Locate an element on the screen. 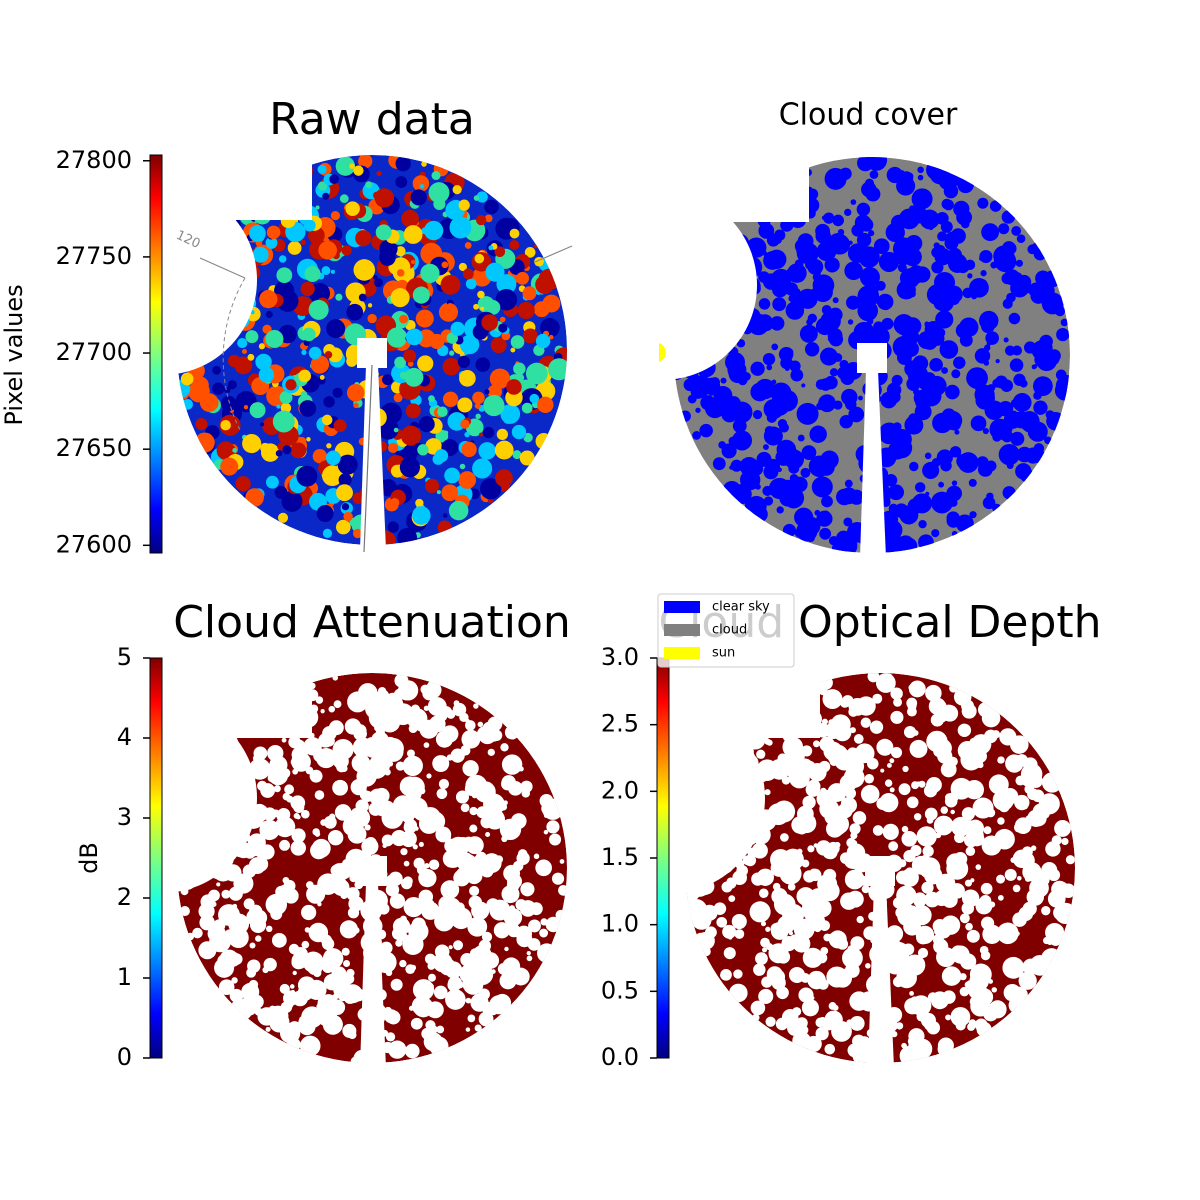 The image size is (1200, 1200). colorbar-tick-label: 27750 is located at coordinates (94, 256).